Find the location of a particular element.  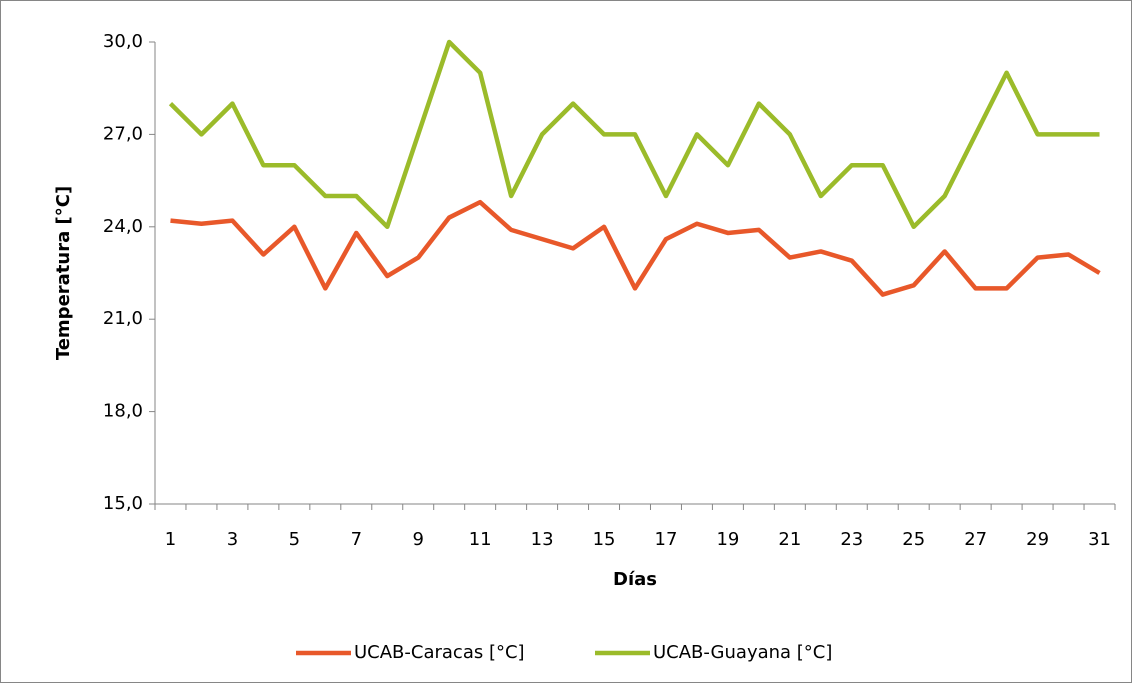

x-tick-label: 13 is located at coordinates (542, 539).